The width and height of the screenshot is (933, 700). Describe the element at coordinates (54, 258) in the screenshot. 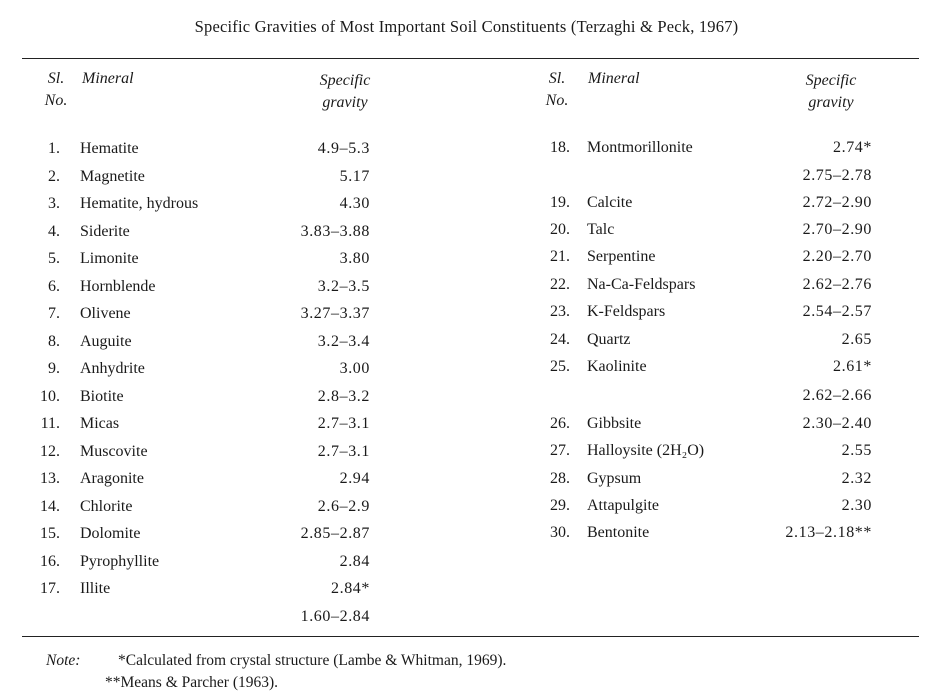

I see `row-number: 5.` at that location.